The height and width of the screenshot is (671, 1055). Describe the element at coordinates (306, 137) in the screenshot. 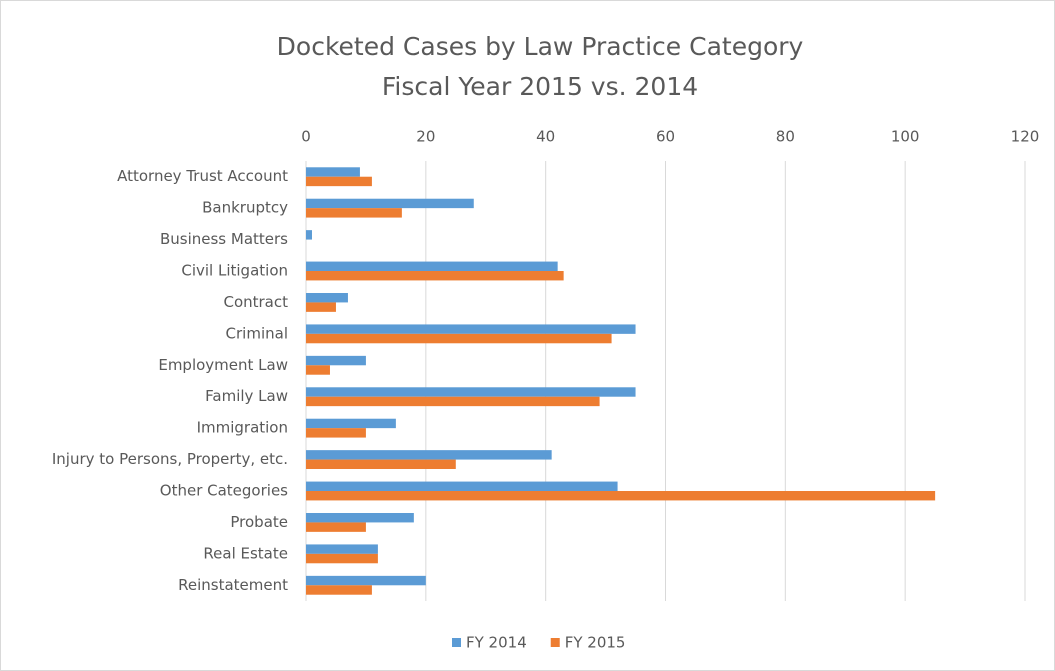

I see `x-tick-label: 0` at that location.